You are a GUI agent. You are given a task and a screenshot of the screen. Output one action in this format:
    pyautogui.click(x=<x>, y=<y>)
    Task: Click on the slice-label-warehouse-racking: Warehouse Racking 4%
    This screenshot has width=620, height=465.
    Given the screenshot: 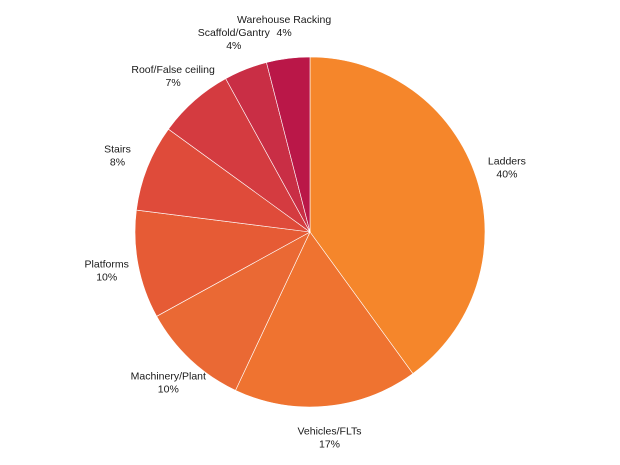 What is the action you would take?
    pyautogui.click(x=284, y=26)
    